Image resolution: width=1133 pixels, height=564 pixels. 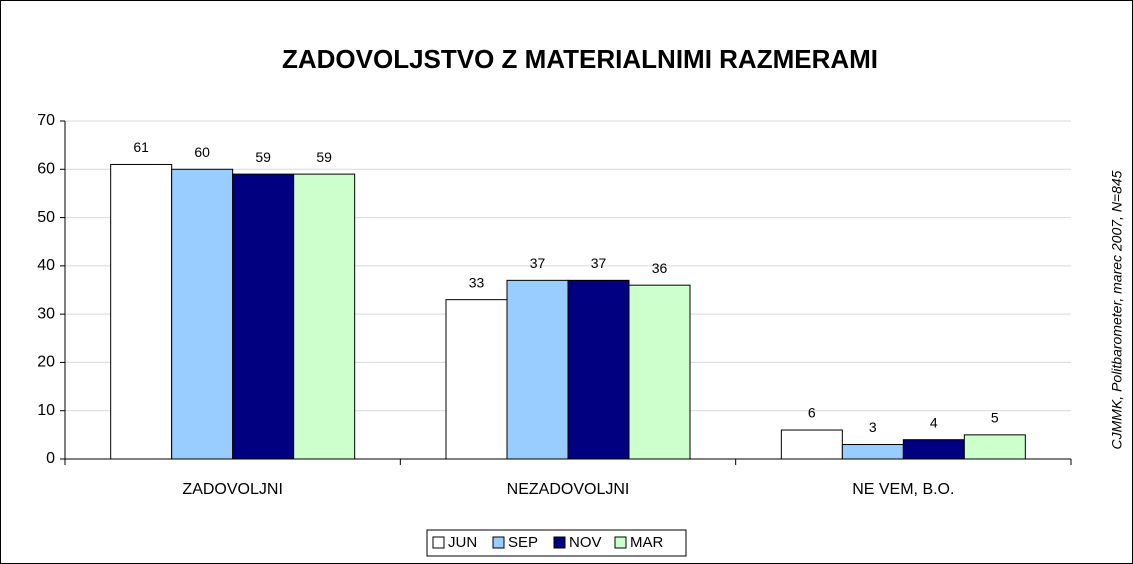 I want to click on legend-label: MAR, so click(x=647, y=542).